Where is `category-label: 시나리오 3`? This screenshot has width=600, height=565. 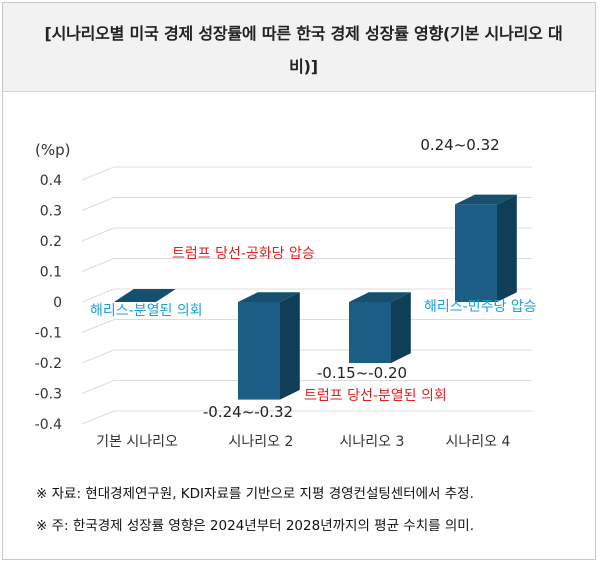 category-label: 시나리오 3 is located at coordinates (372, 442).